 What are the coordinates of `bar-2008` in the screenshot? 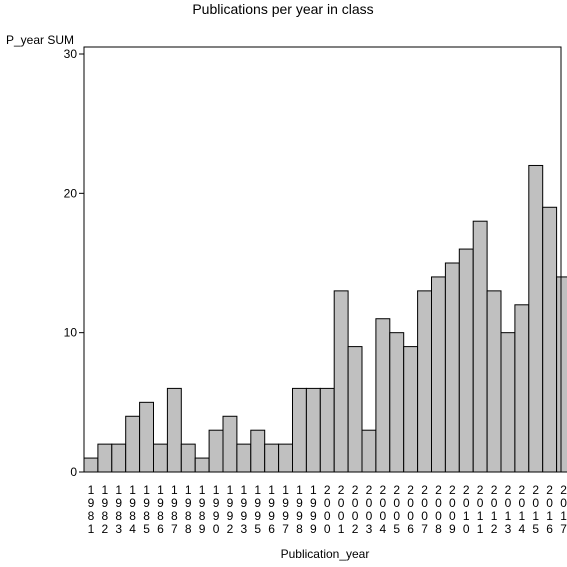 It's located at (438, 374).